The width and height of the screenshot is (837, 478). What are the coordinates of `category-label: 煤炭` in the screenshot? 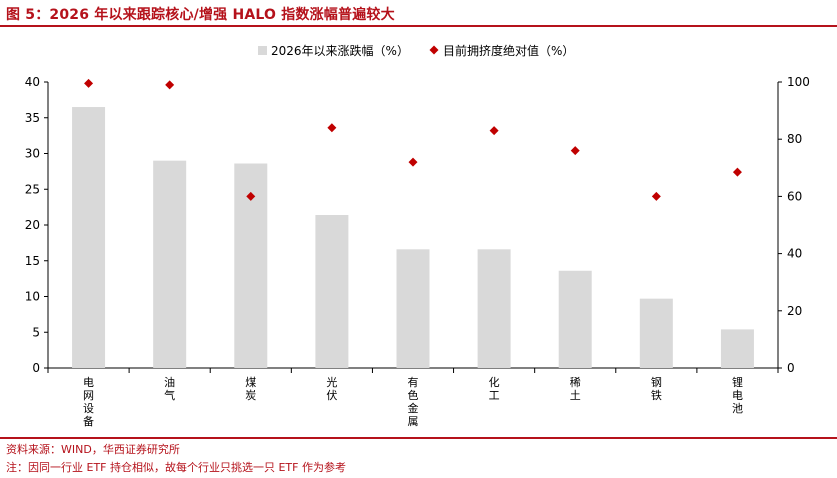 It's located at (250, 389).